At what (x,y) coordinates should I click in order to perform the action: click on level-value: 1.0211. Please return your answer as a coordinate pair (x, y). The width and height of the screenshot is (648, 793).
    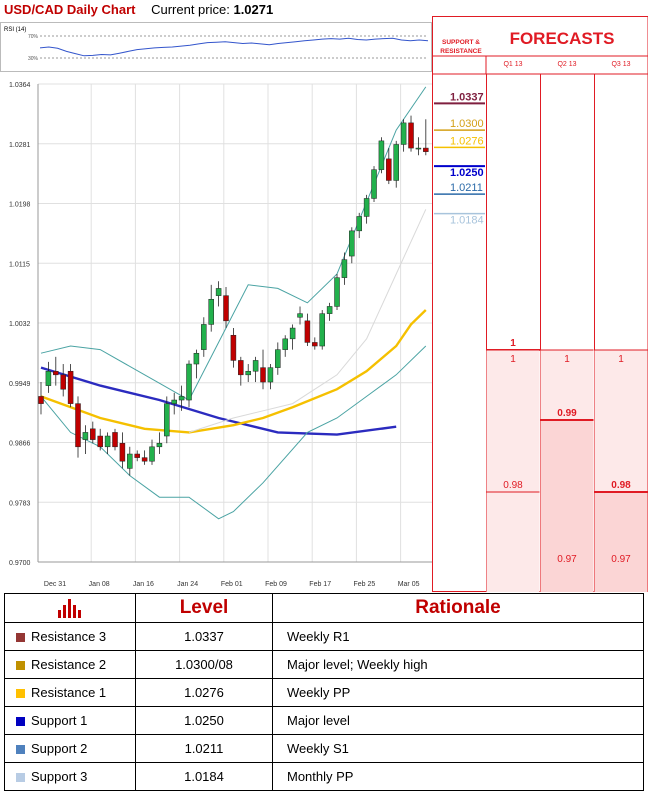
    Looking at the image, I should click on (204, 748).